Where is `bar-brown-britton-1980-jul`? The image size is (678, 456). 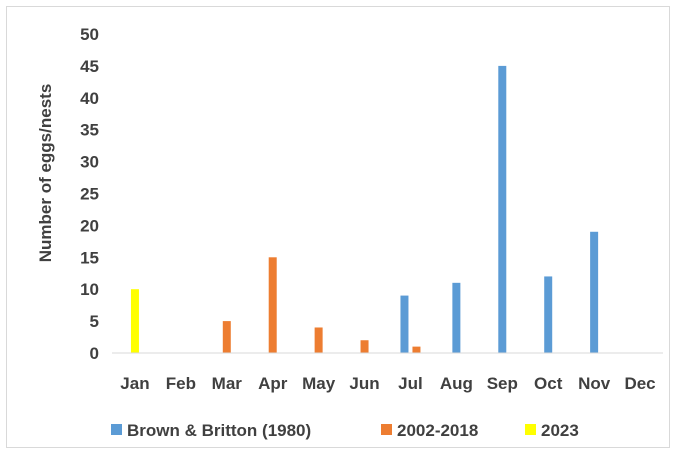 bar-brown-britton-1980-jul is located at coordinates (404, 324).